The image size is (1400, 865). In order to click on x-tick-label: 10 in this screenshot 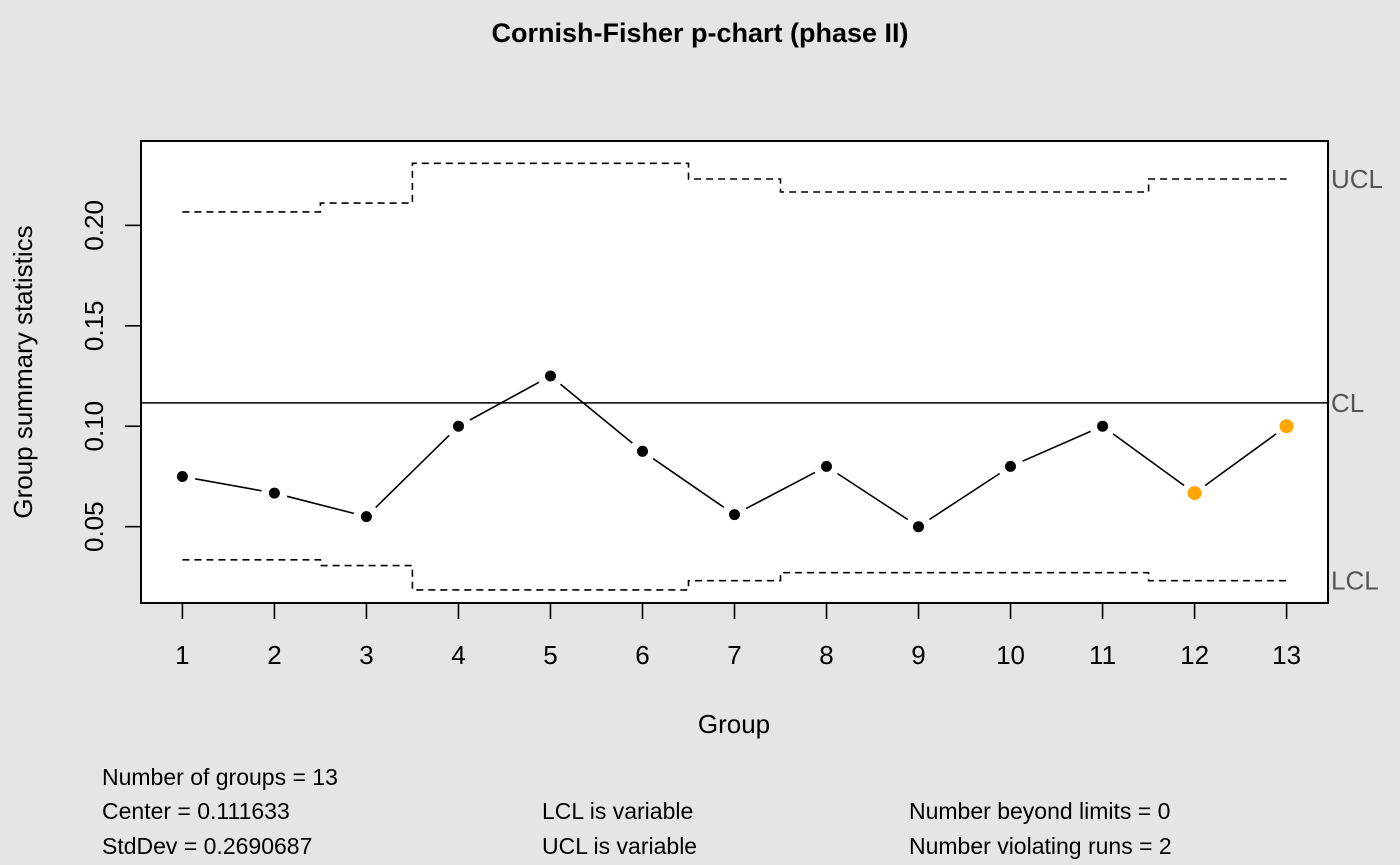, I will do `click(1010, 655)`.